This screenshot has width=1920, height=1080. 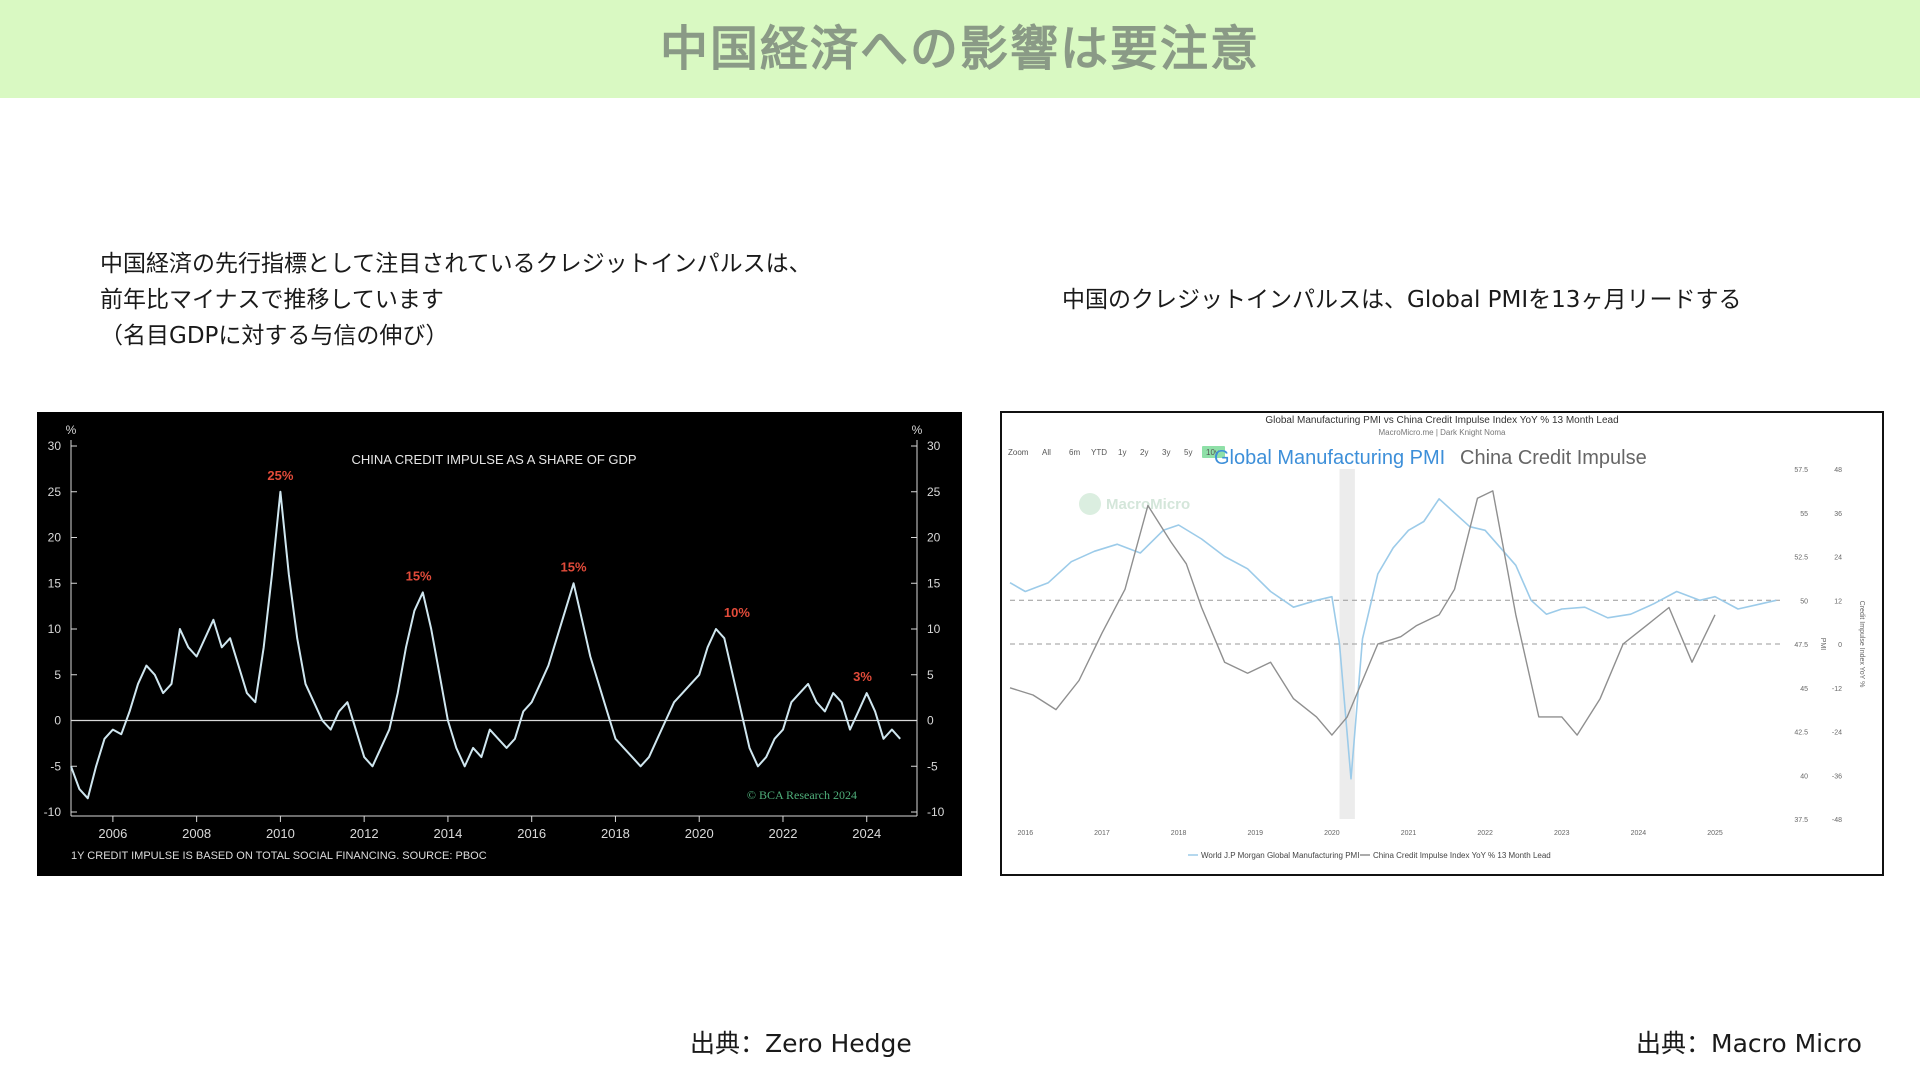 What do you see at coordinates (55, 446) in the screenshot?
I see `y-tick-label-left: 30` at bounding box center [55, 446].